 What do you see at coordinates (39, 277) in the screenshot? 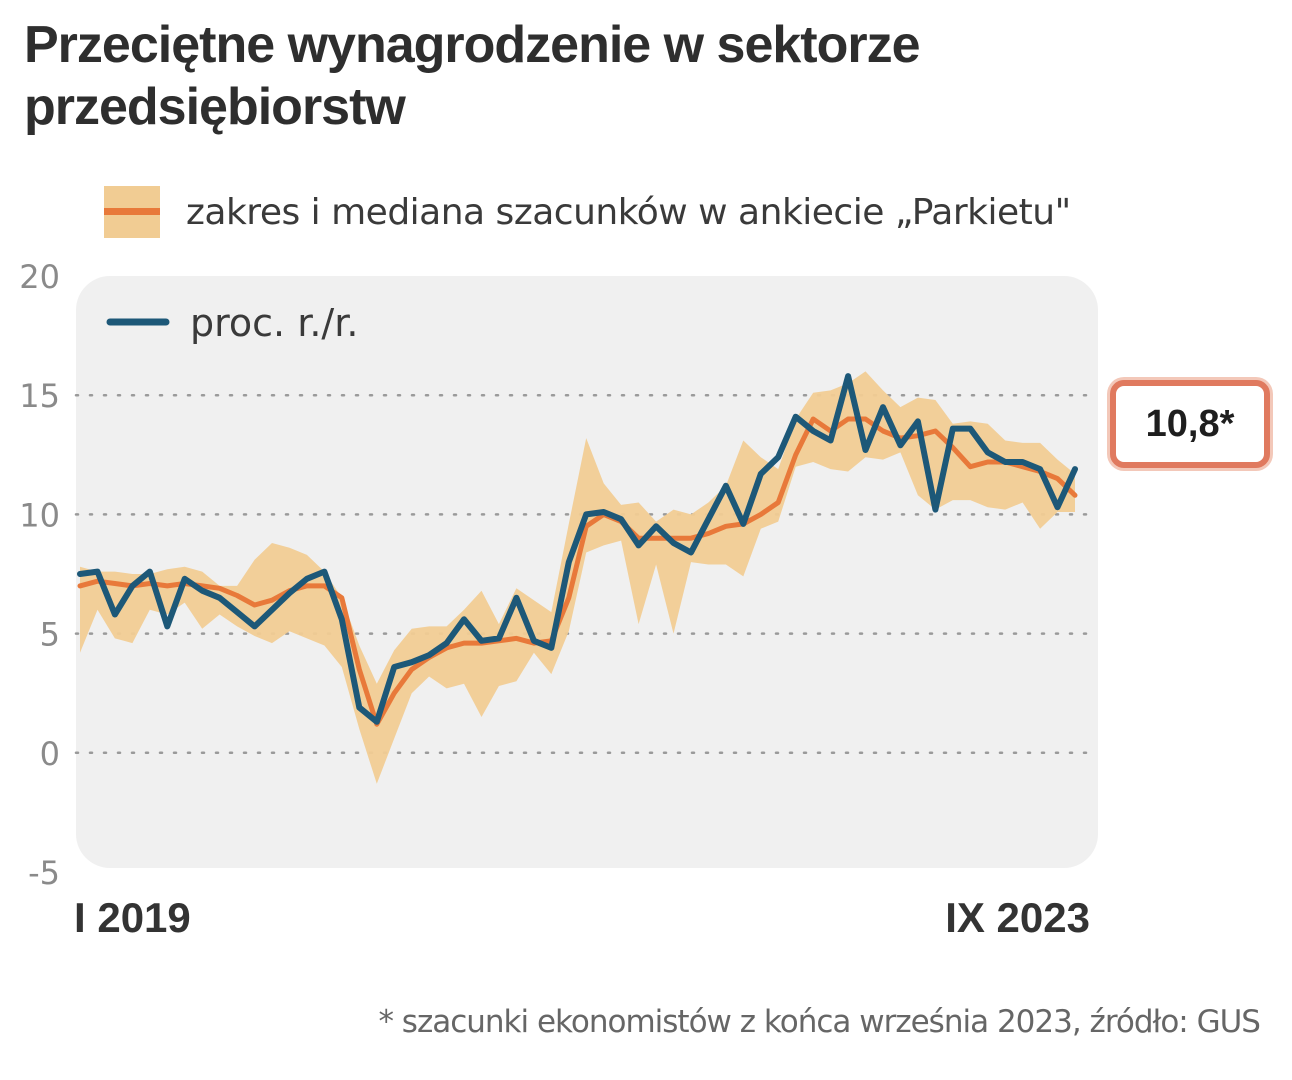
I see `y-tick-label: 20` at bounding box center [39, 277].